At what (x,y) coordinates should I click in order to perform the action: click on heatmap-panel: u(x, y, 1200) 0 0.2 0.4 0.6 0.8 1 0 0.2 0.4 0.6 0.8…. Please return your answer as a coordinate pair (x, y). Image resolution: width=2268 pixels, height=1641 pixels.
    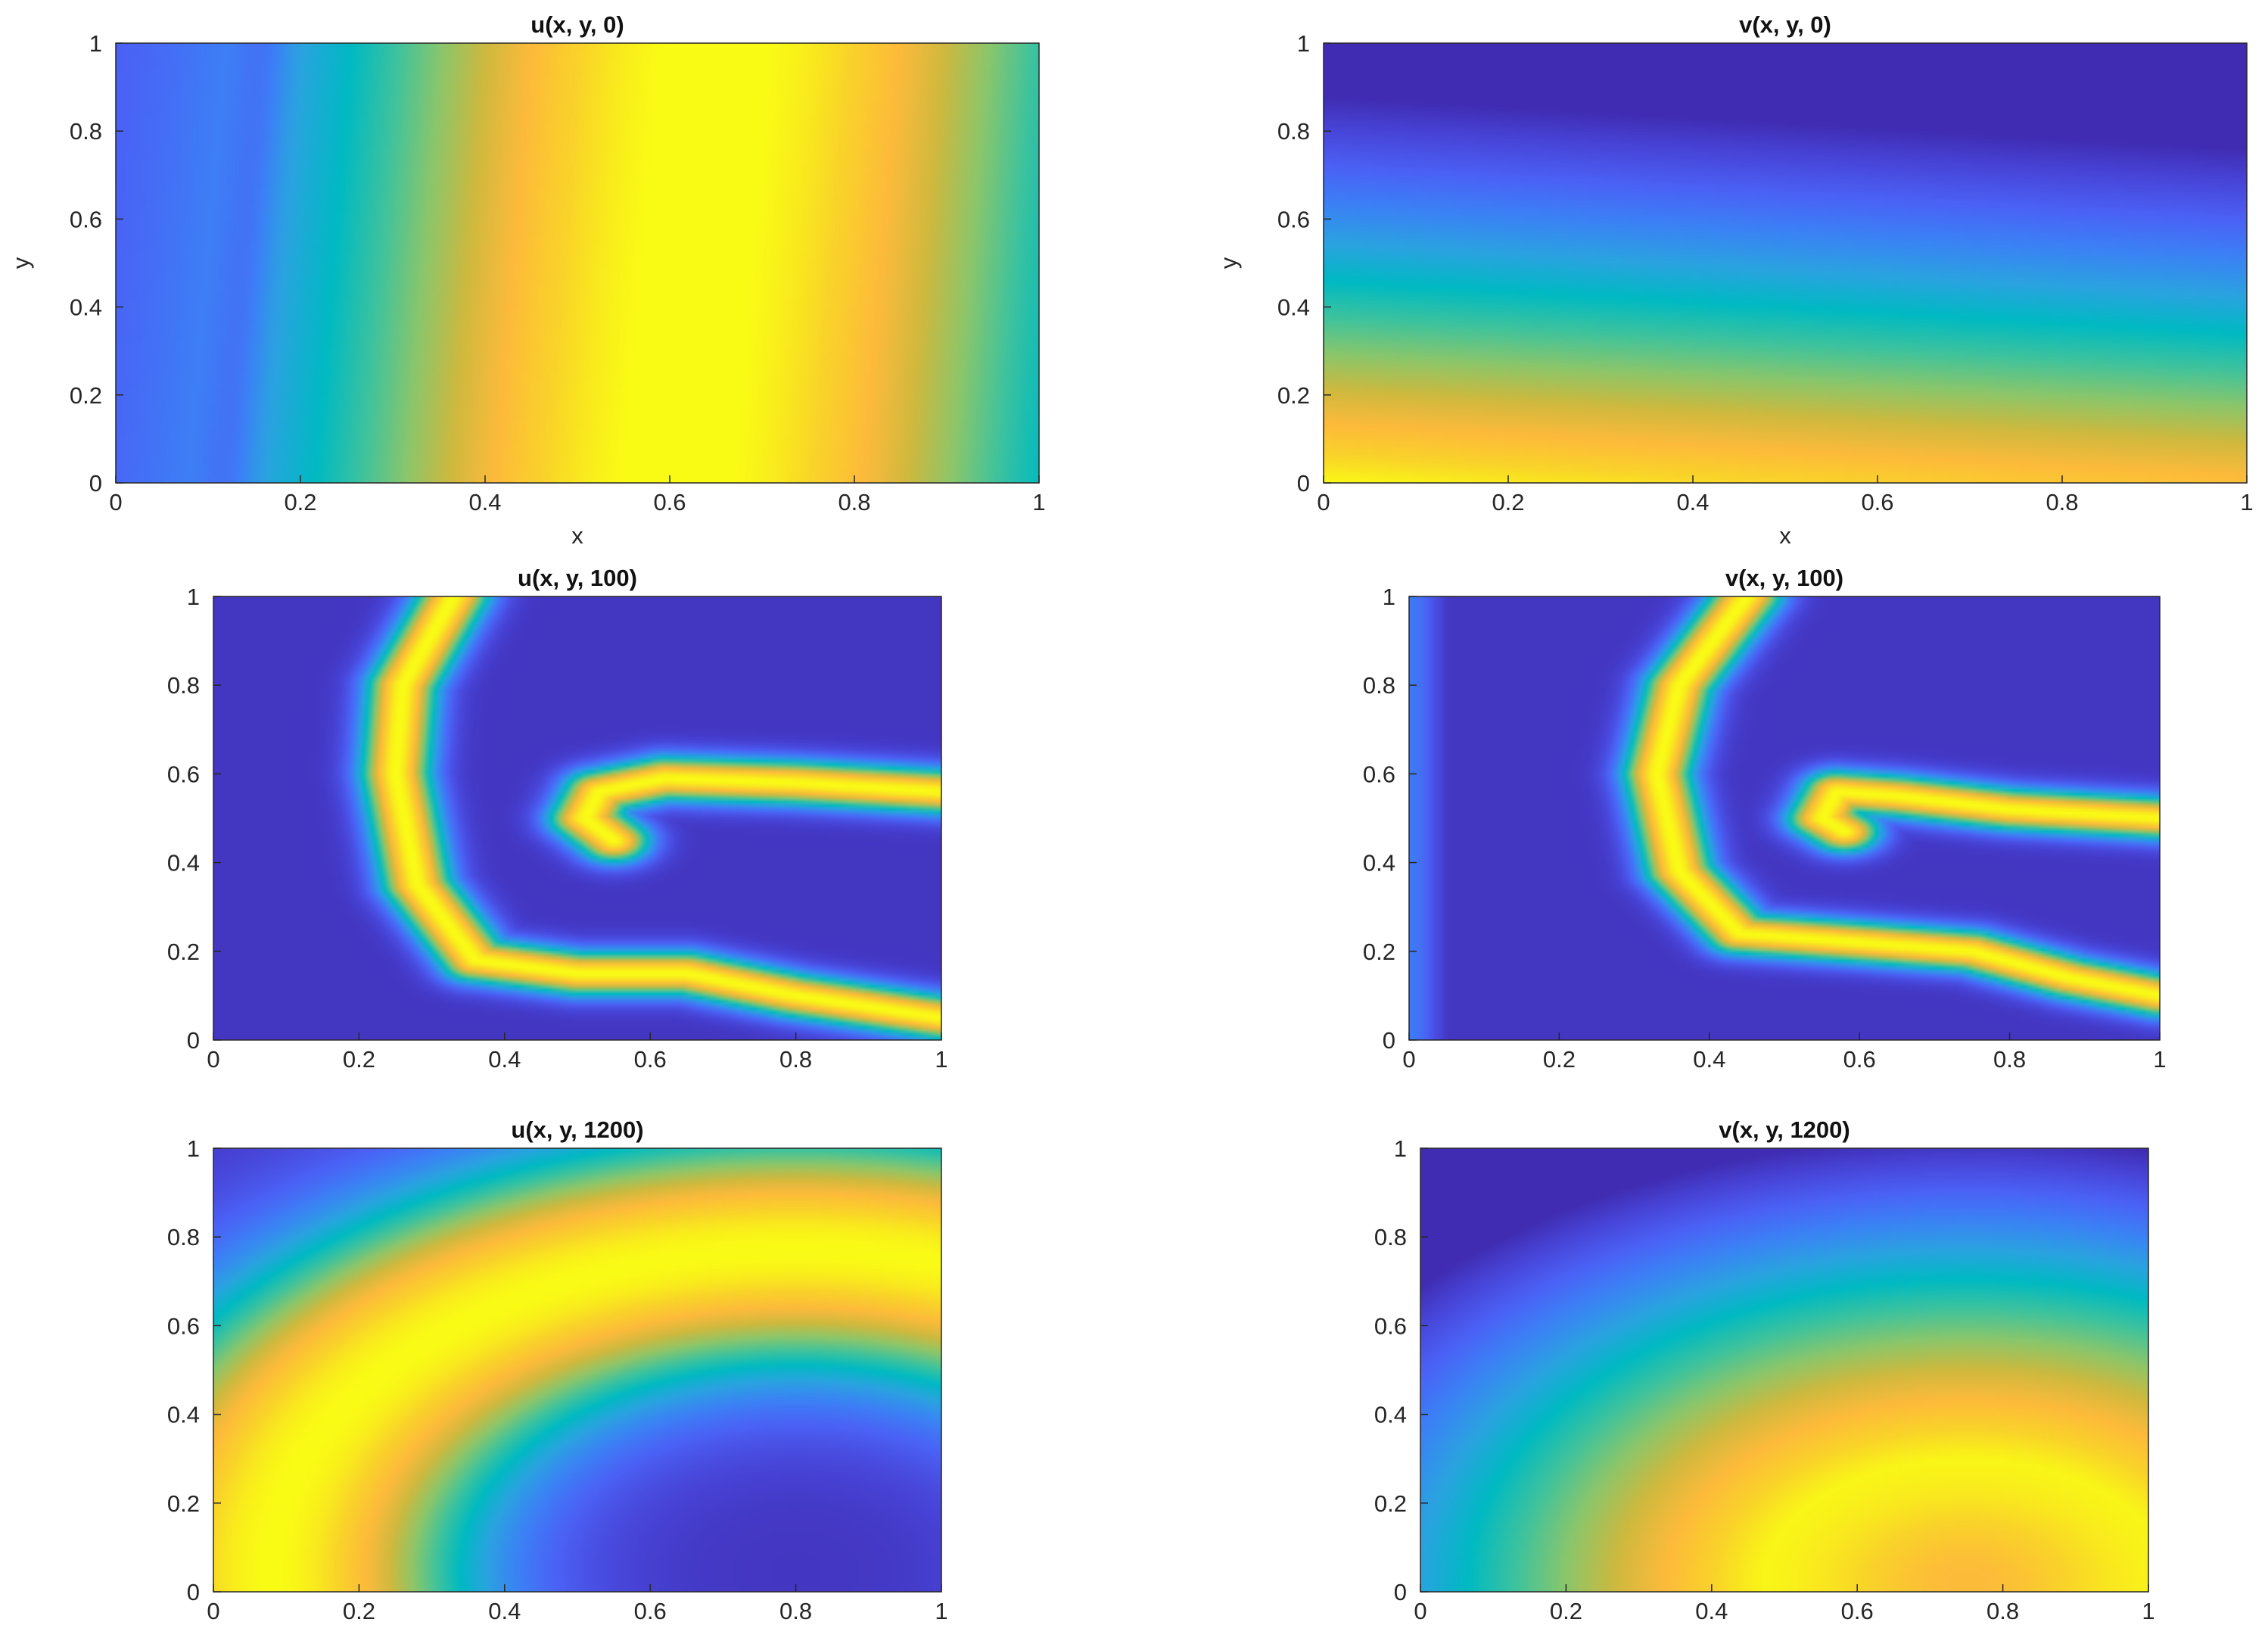
    Looking at the image, I should click on (557, 1370).